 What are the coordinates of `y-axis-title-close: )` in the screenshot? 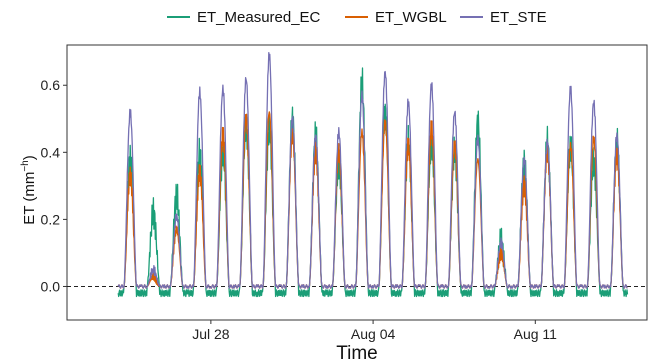 It's located at (29, 157).